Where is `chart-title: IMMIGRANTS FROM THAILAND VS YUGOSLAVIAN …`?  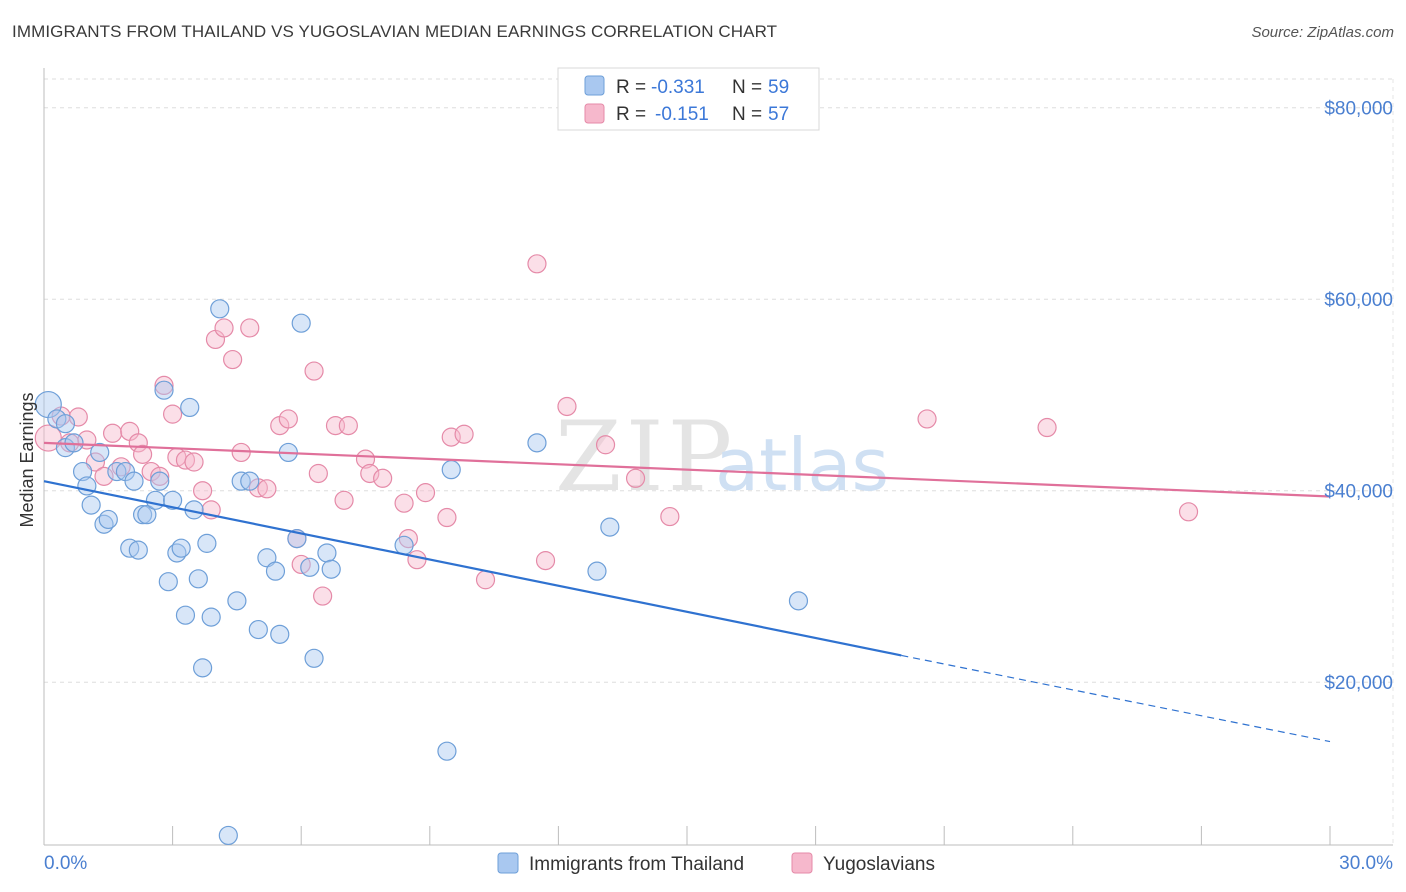
chart-title: IMMIGRANTS FROM THAILAND VS YUGOSLAVIAN … is located at coordinates (395, 31).